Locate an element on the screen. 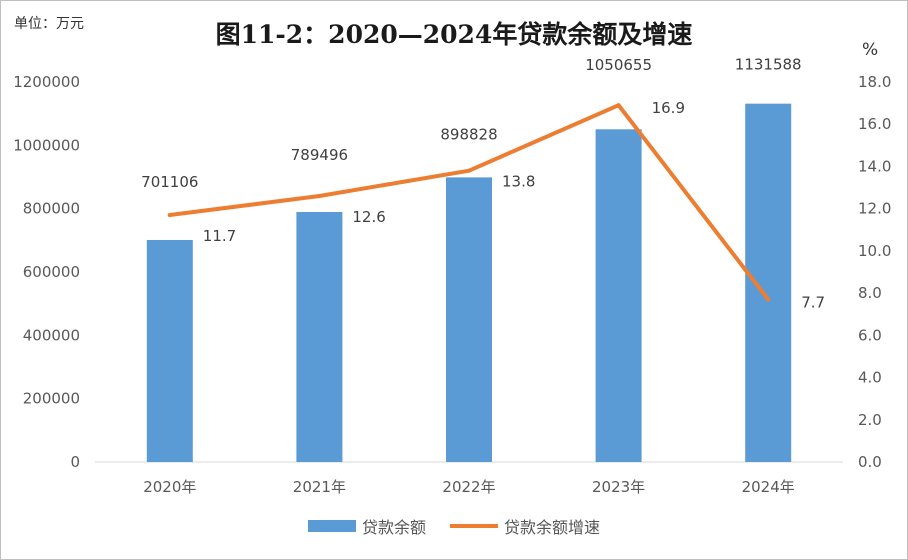 This screenshot has width=908, height=560. legend-label-line: 贷款余额增速 is located at coordinates (552, 527).